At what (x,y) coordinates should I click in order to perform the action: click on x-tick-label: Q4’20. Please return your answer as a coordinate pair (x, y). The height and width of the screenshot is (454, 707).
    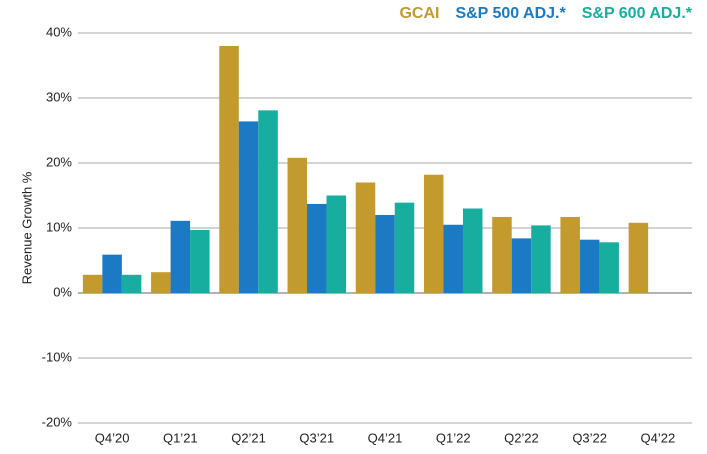
    Looking at the image, I should click on (112, 437).